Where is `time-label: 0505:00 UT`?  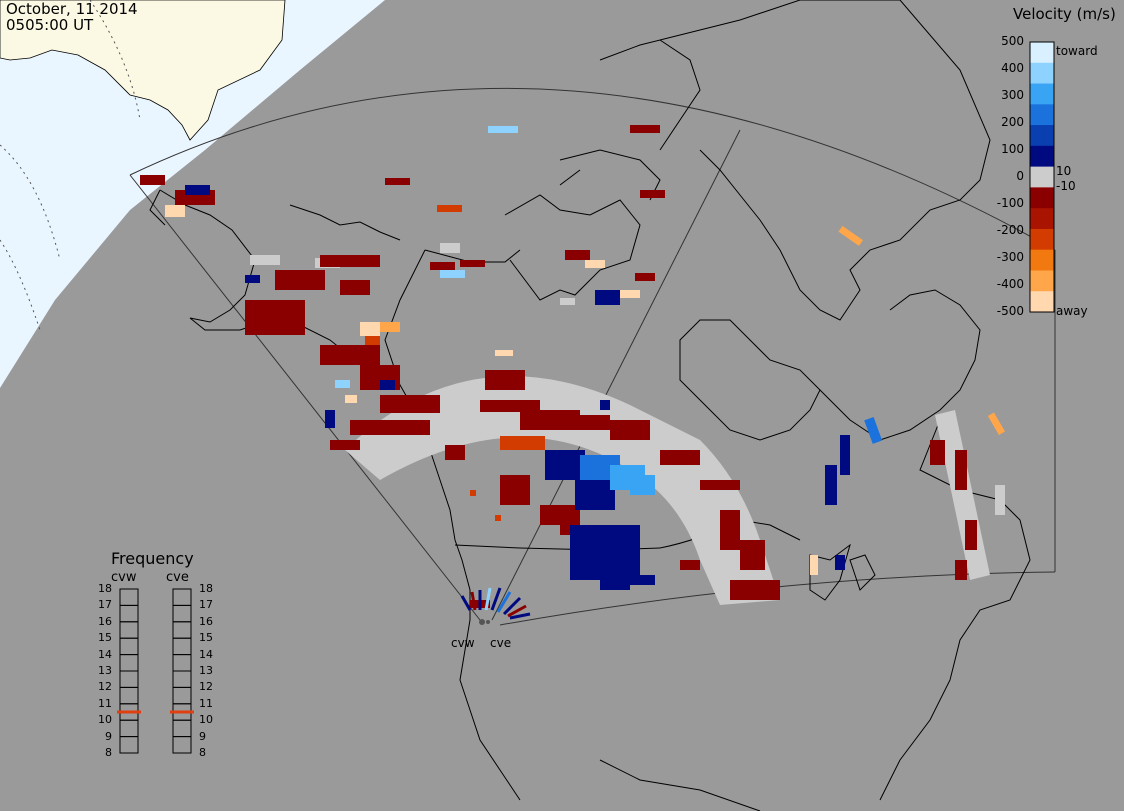 time-label: 0505:00 UT is located at coordinates (50, 25).